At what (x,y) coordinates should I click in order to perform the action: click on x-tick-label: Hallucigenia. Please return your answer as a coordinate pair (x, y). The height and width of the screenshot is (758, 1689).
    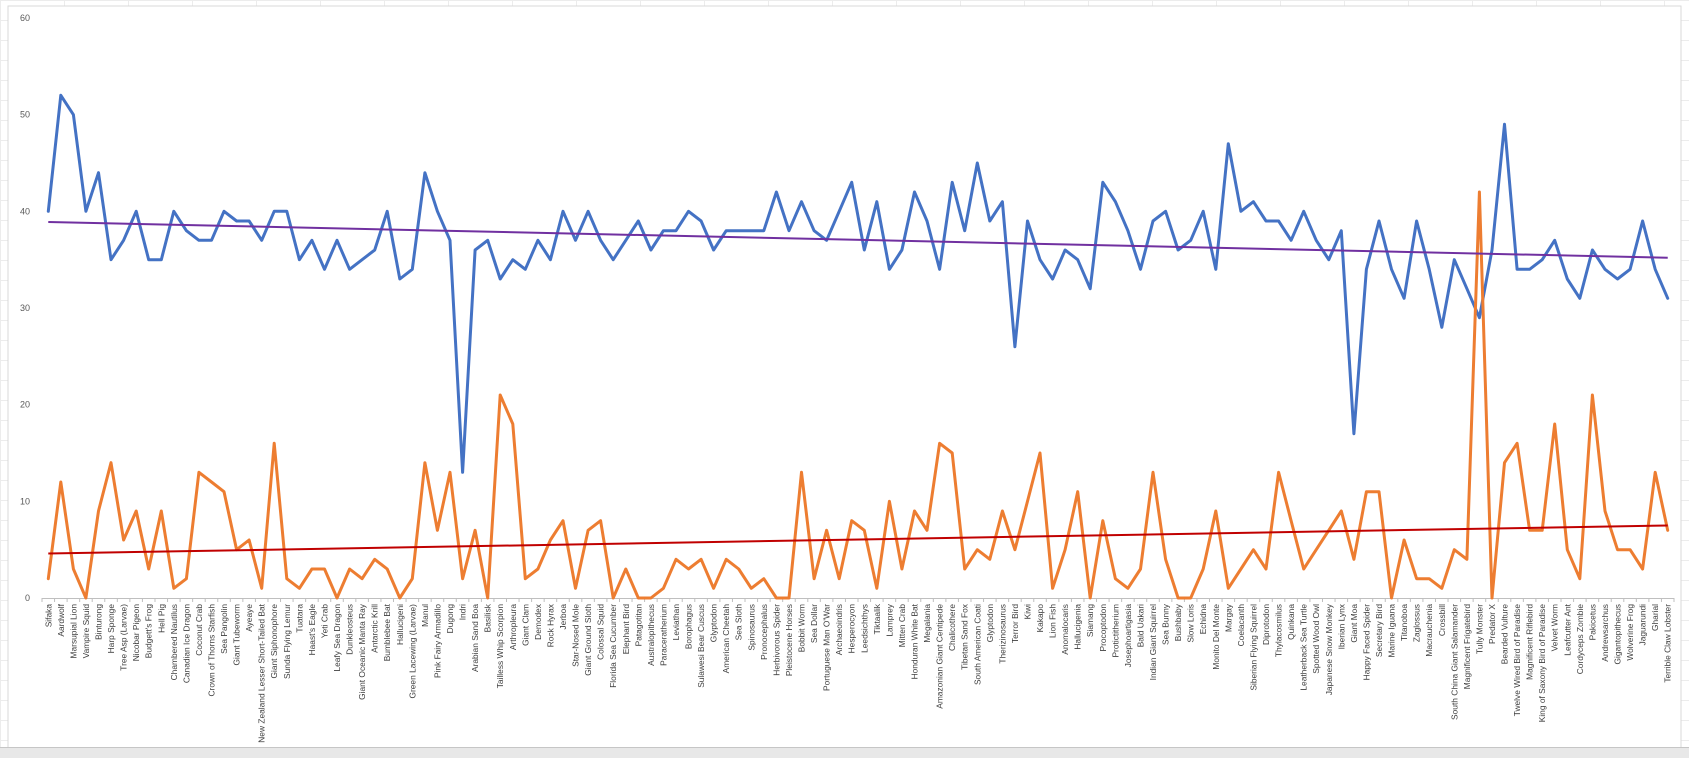
    Looking at the image, I should click on (1078, 627).